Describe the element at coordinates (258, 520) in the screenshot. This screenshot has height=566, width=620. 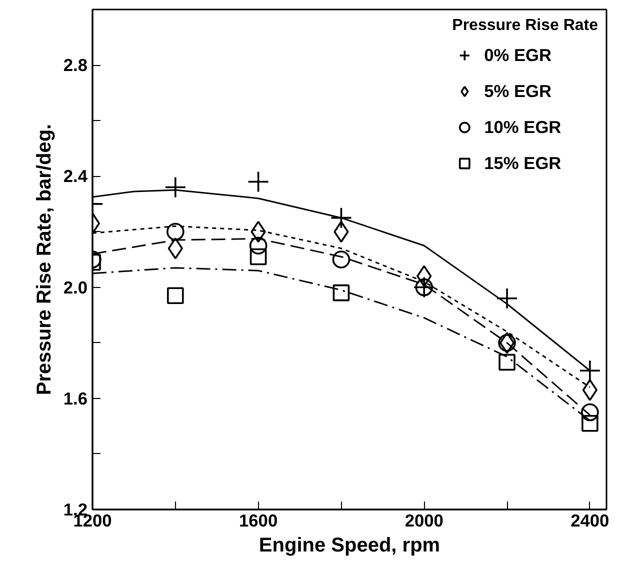
I see `x-tick-label: 1600` at that location.